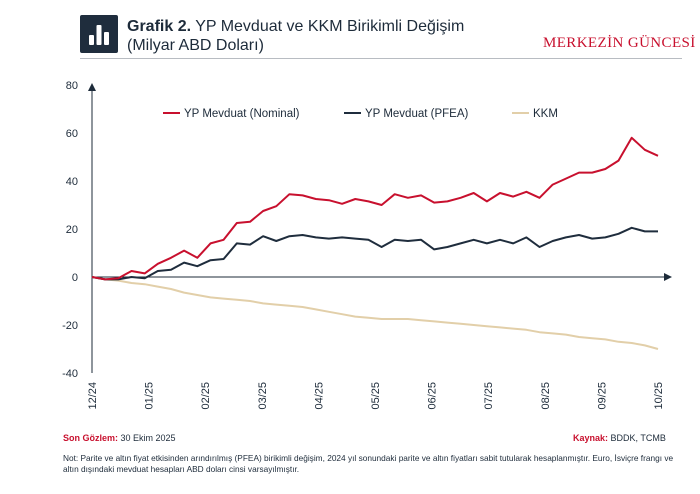  I want to click on source: Kaynak: BDDK, TCMB, so click(619, 438).